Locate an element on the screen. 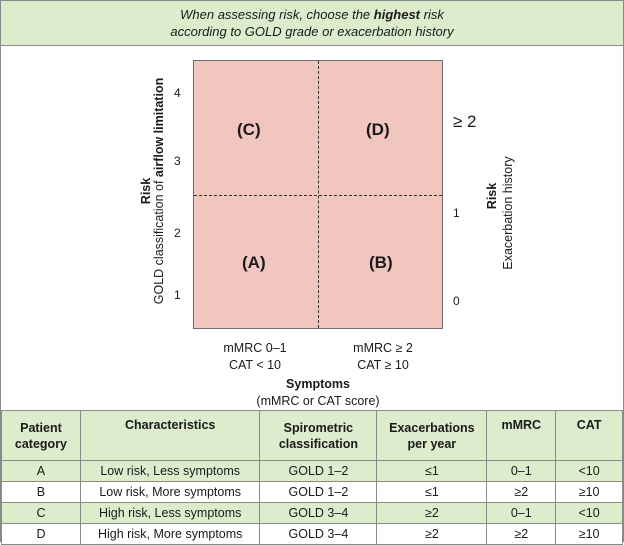 This screenshot has height=545, width=624. left-tick-2: 2 is located at coordinates (177, 233).